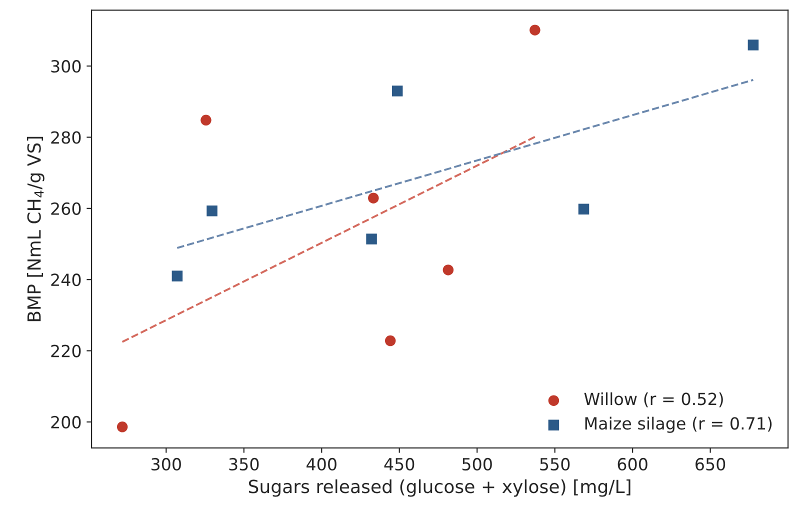 Image resolution: width=796 pixels, height=509 pixels. What do you see at coordinates (66, 422) in the screenshot?
I see `y-tick-label: 200` at bounding box center [66, 422].